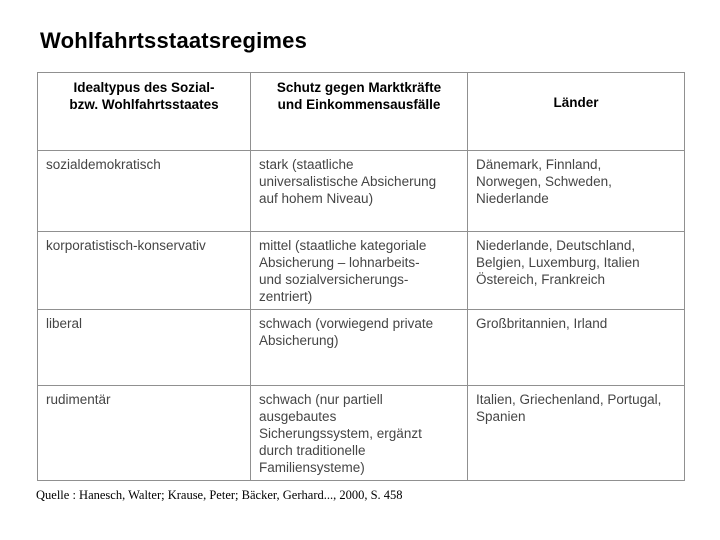 This screenshot has width=720, height=540. What do you see at coordinates (144, 191) in the screenshot?
I see `cell-regime-1: sozialdemokratisch` at bounding box center [144, 191].